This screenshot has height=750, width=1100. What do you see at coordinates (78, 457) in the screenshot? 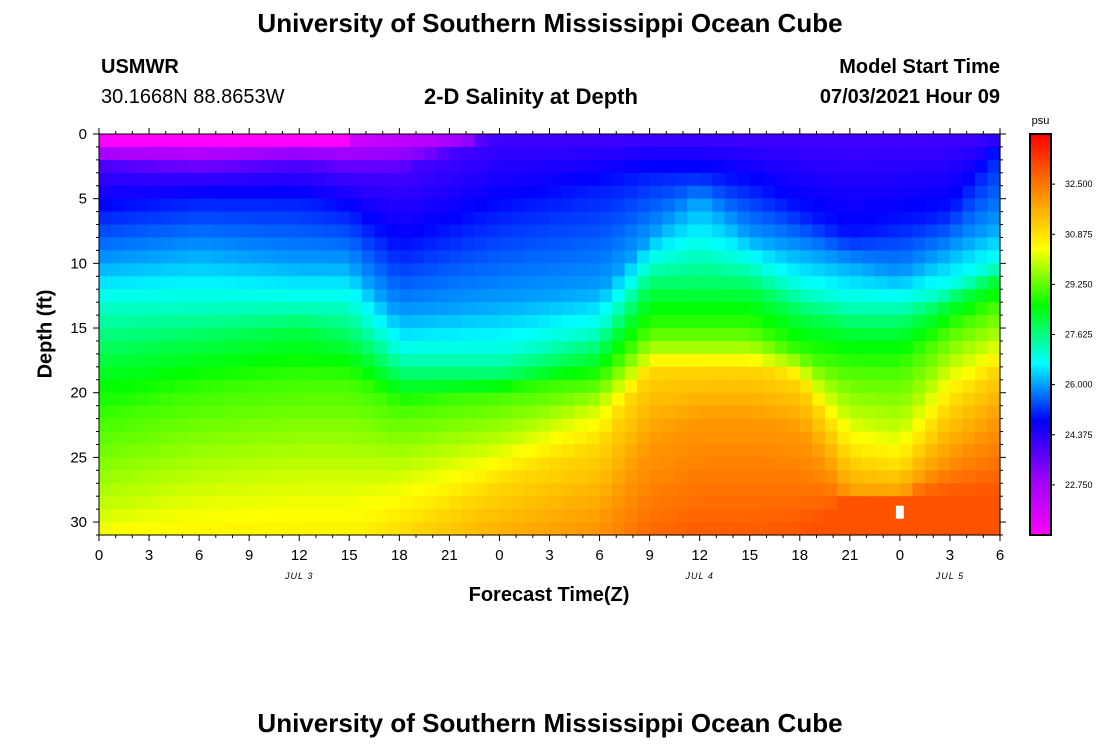
I see `y-tick-label: 25` at bounding box center [78, 457].